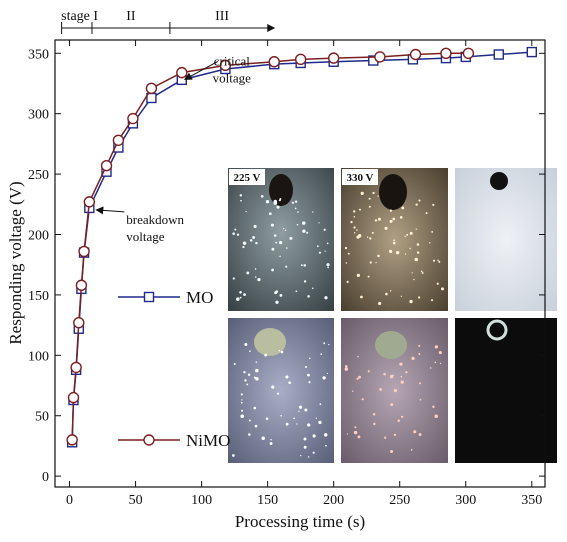 The width and height of the screenshot is (567, 542). I want to click on annotation-arrow, so click(110, 210).